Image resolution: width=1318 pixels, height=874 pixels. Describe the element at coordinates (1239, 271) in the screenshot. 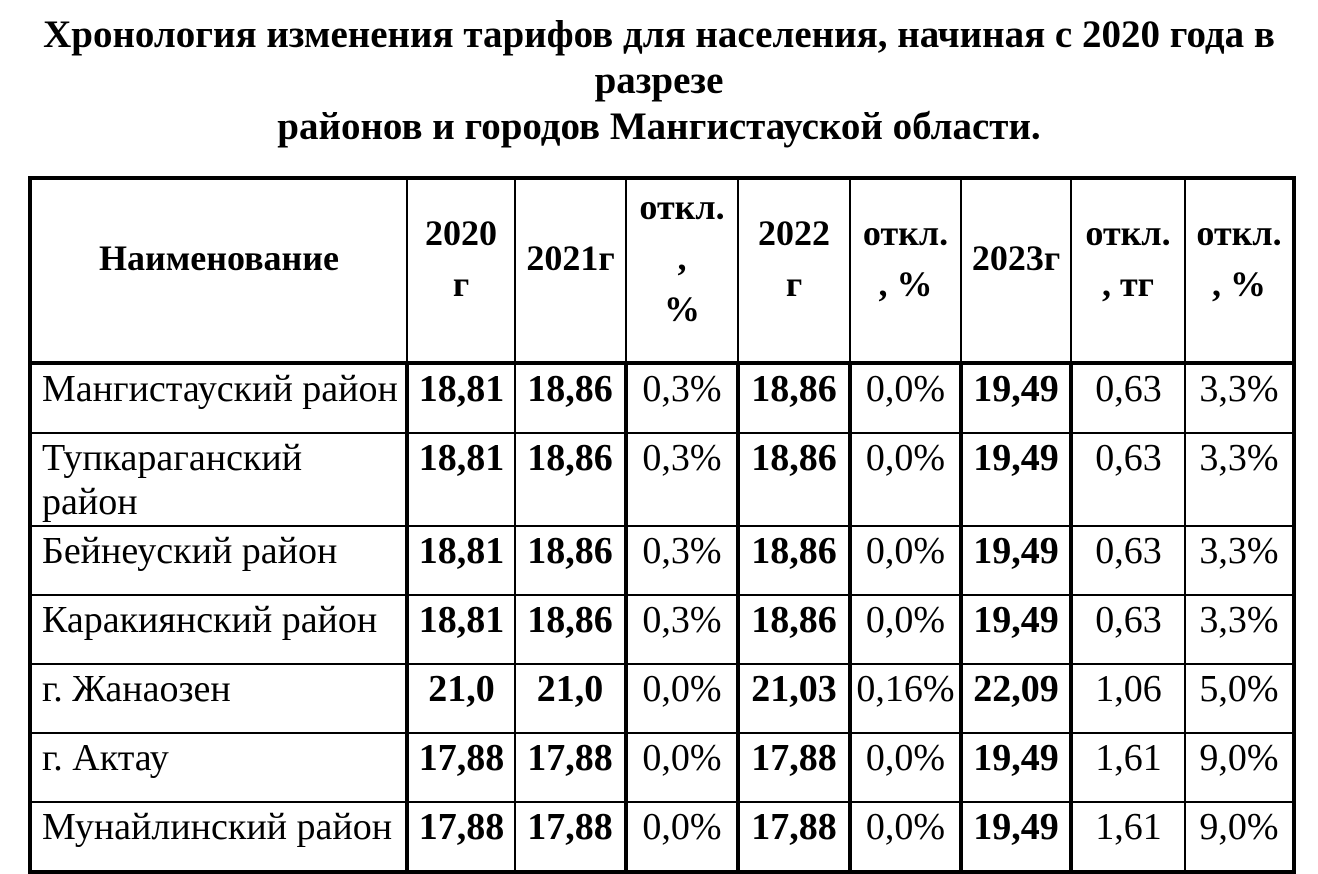

I see `column-header-otkl-pct: откл. , %` at that location.